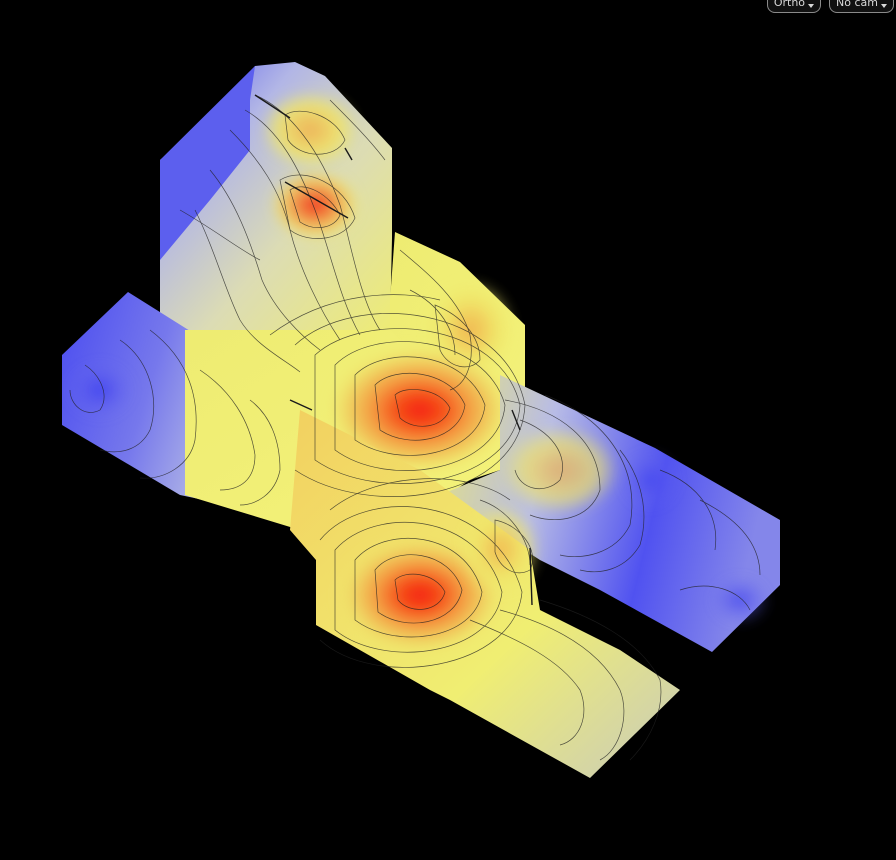 This screenshot has width=896, height=860. Describe the element at coordinates (789, 4) in the screenshot. I see `projection-dropdown-label: Ortho` at that location.